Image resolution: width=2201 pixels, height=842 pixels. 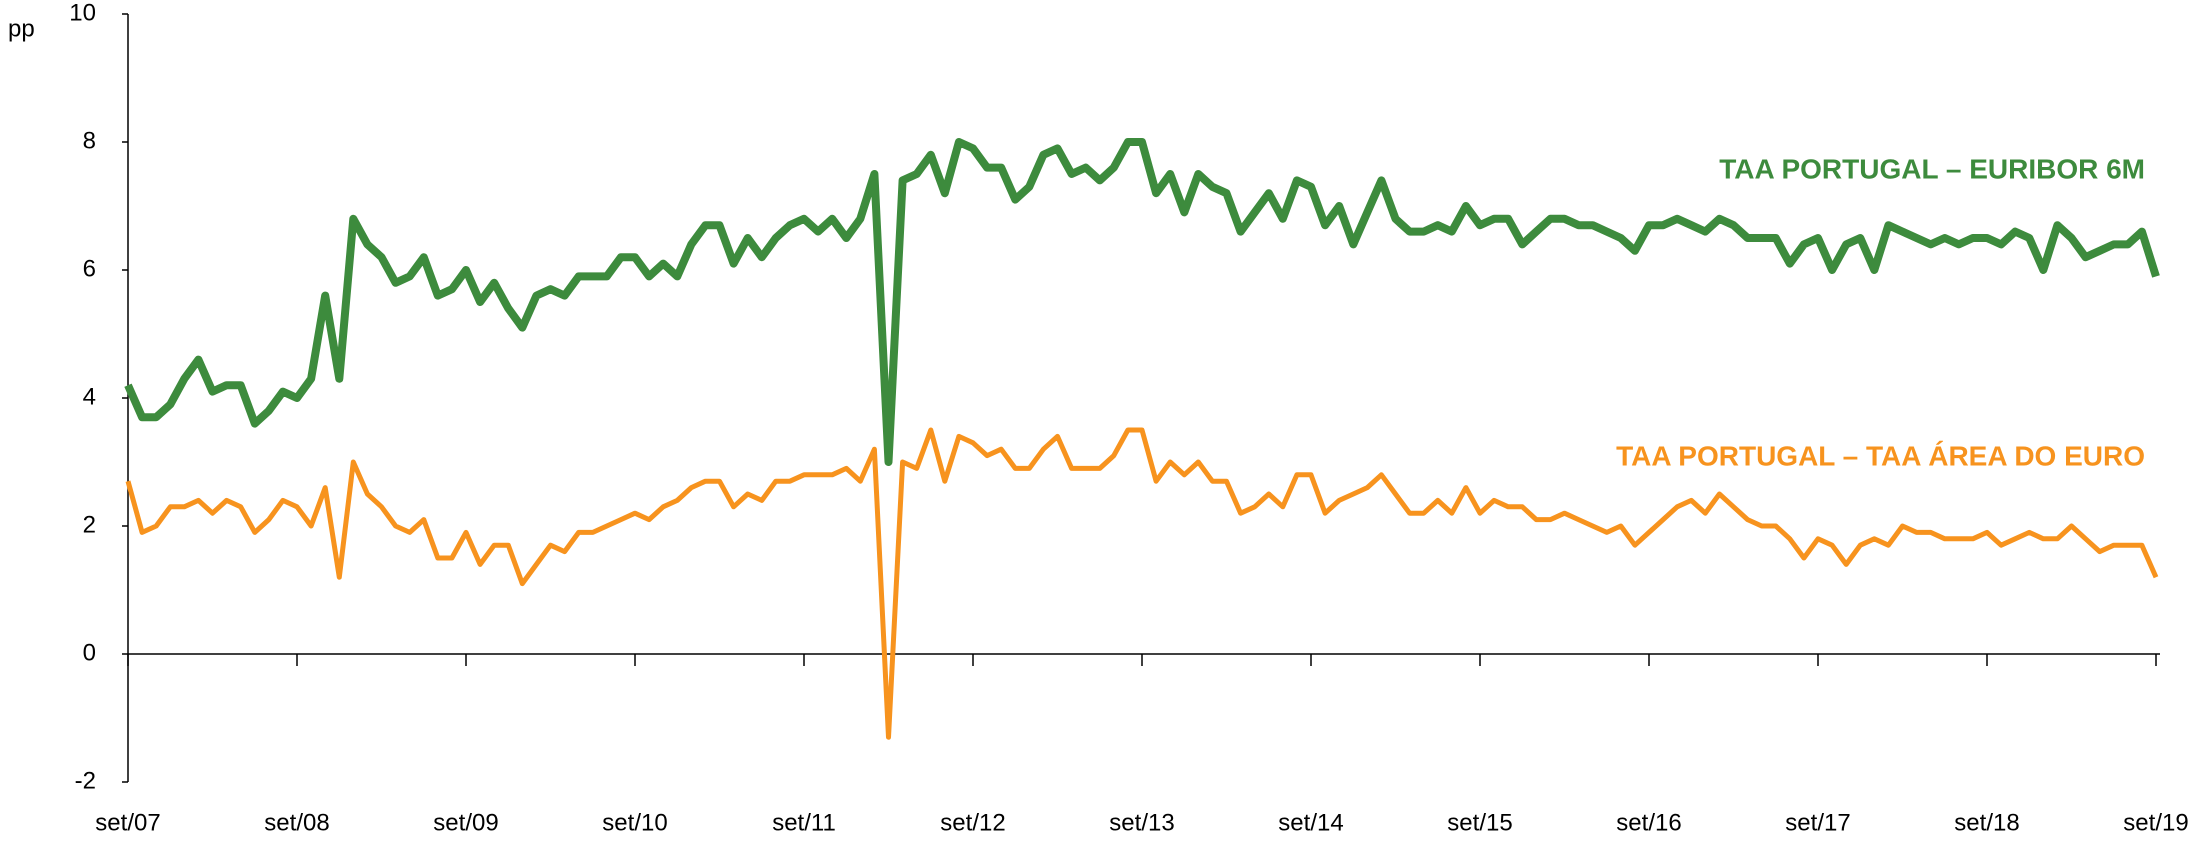 I want to click on x-tick-label: set/07, so click(x=127, y=822).